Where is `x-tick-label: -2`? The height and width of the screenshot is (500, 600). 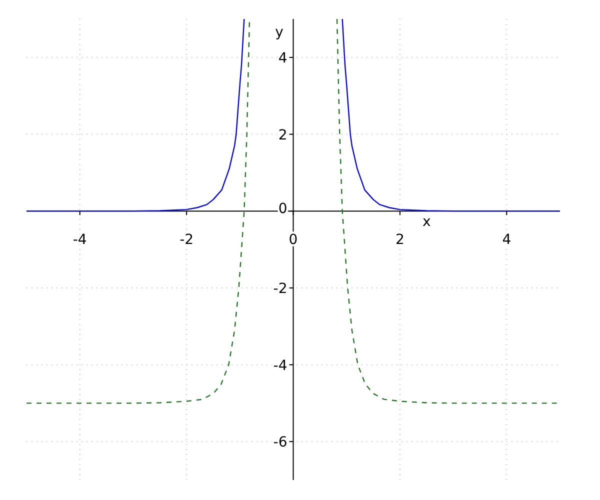
x-tick-label: -2 is located at coordinates (187, 240).